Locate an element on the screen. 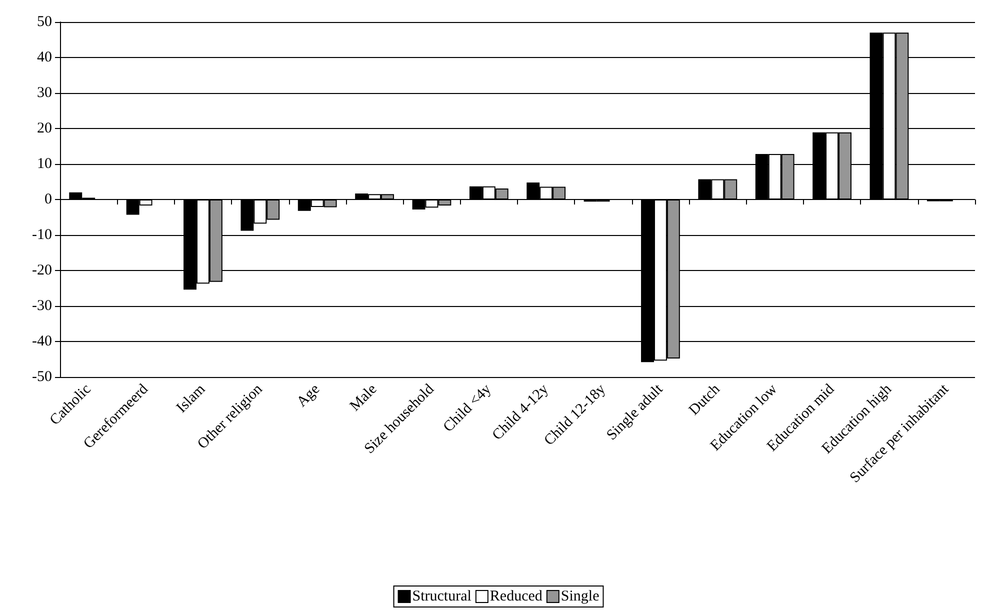  y-tick-label: 50 is located at coordinates (44, 22).